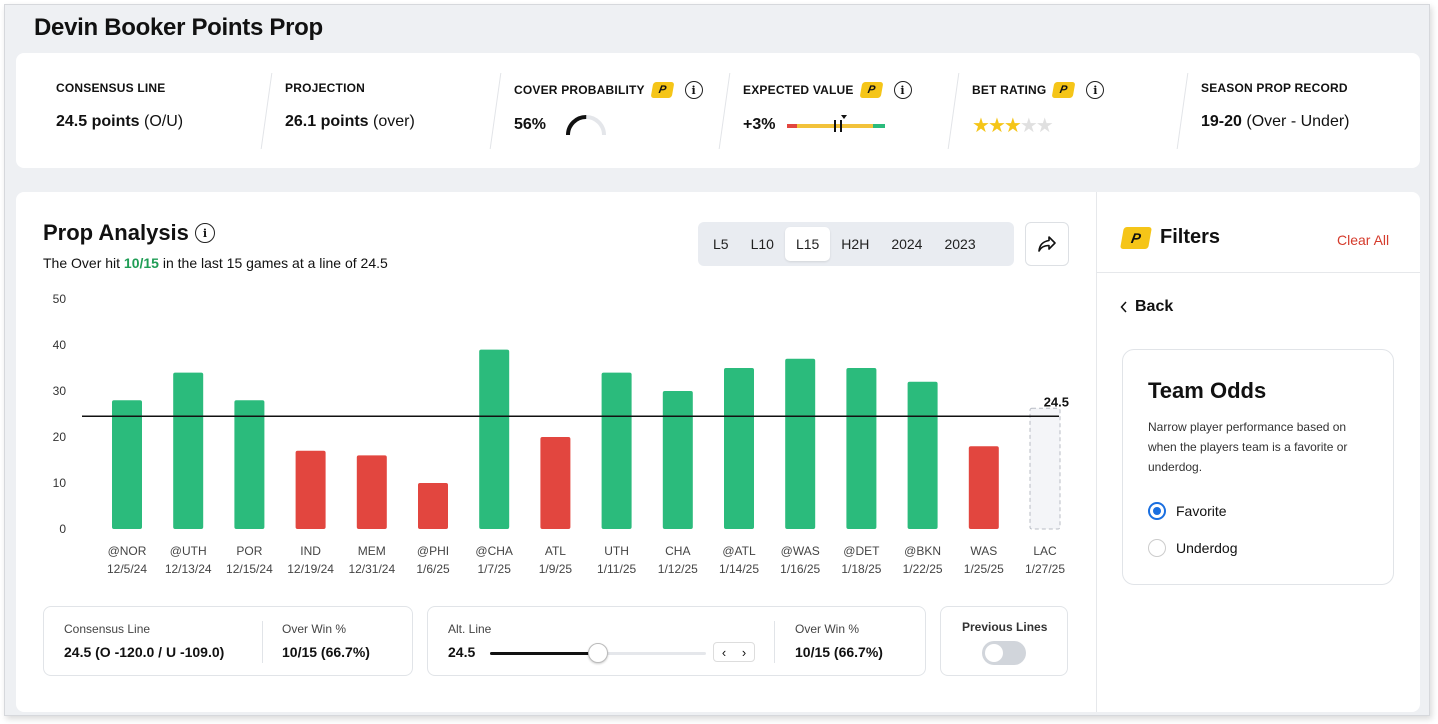 Image resolution: width=1438 pixels, height=724 pixels. I want to click on radio-favorite: Favorite, so click(1187, 511).